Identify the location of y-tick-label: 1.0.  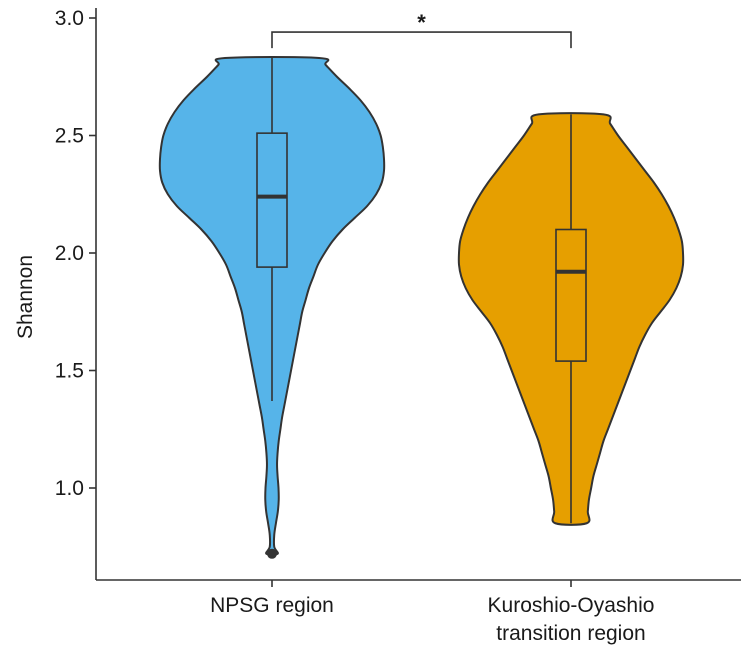
(69, 488).